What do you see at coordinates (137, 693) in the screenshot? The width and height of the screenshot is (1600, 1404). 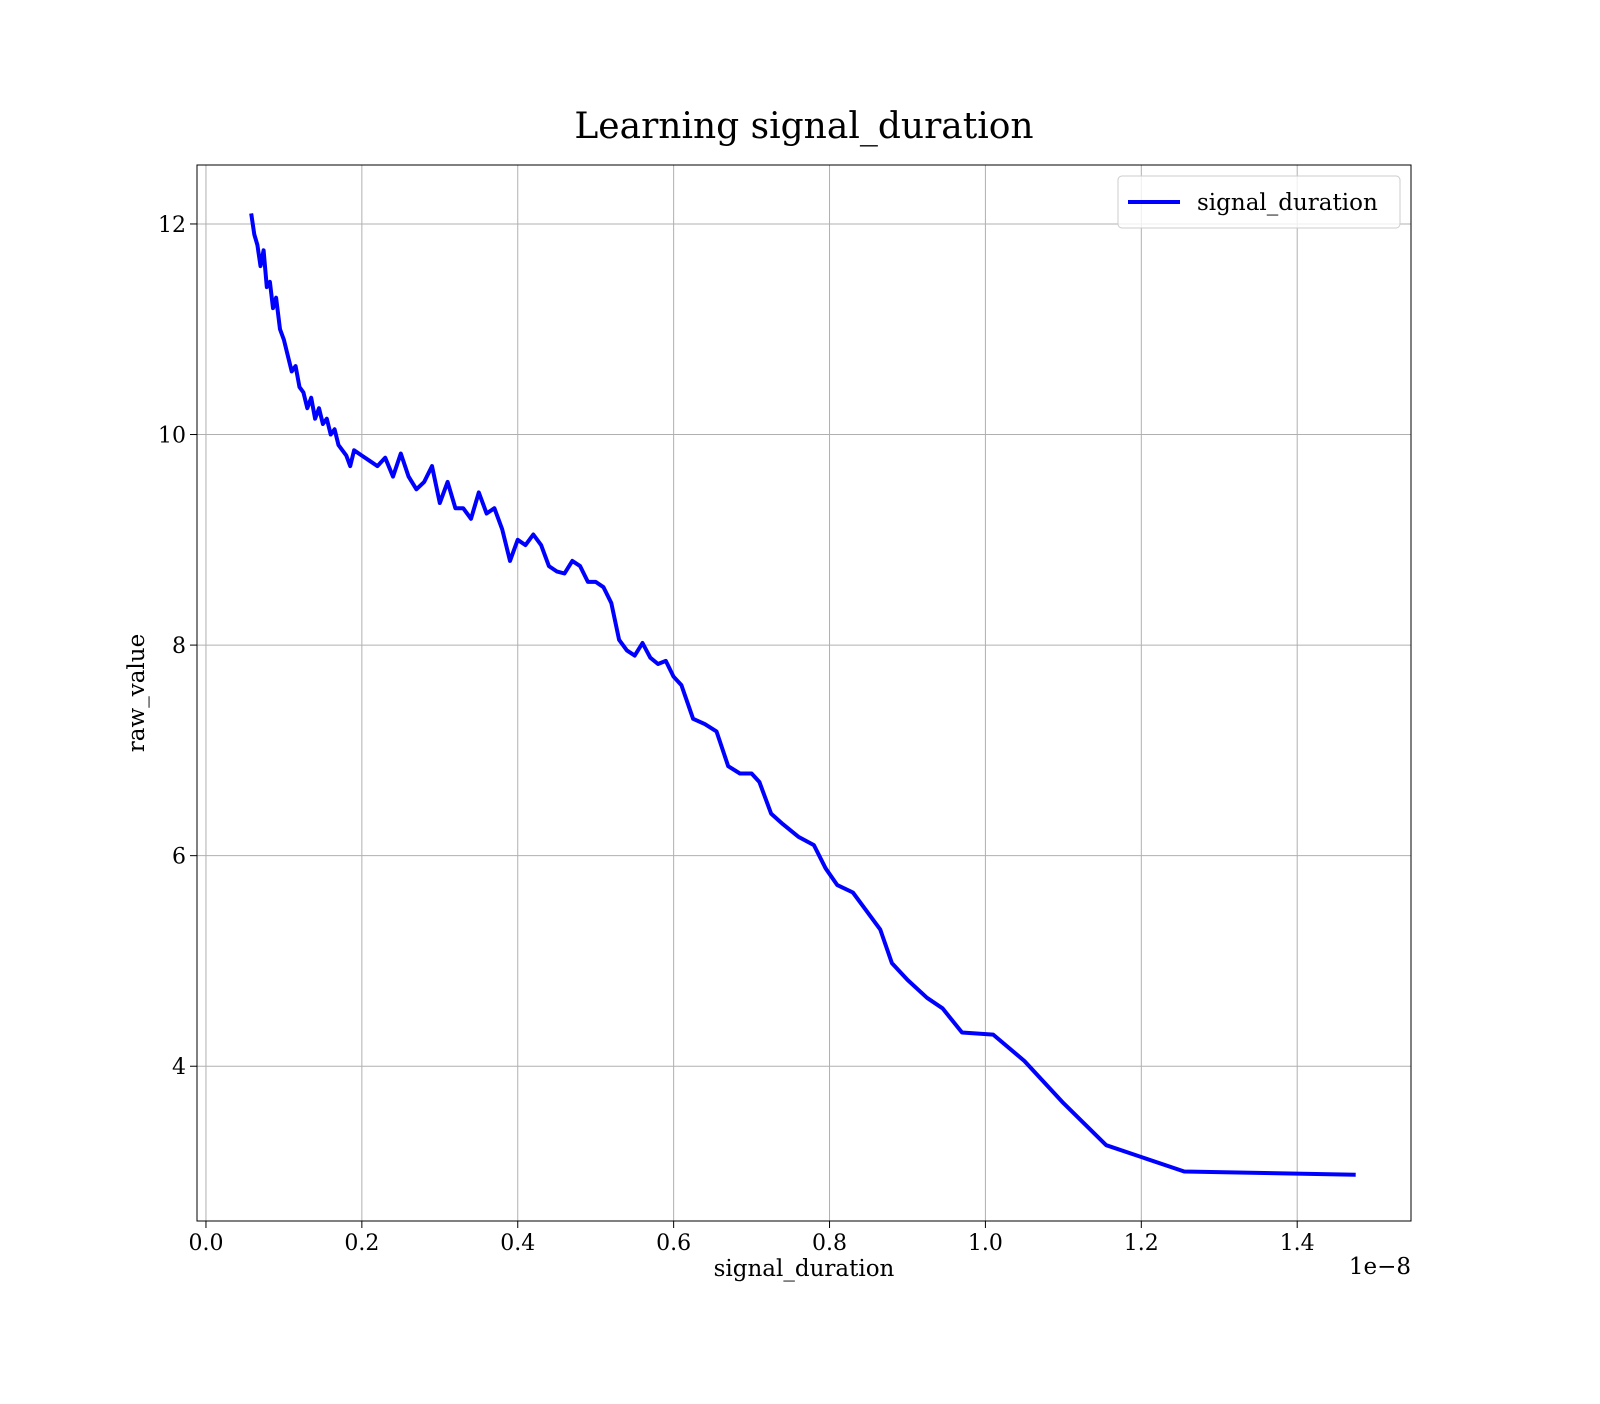 I see `y-axis-label: raw_value` at bounding box center [137, 693].